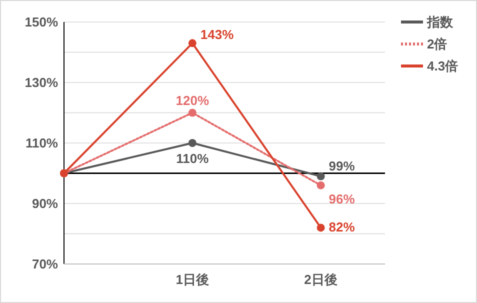 The width and height of the screenshot is (477, 303). I want to click on y-tick-label: 150%, so click(41, 22).